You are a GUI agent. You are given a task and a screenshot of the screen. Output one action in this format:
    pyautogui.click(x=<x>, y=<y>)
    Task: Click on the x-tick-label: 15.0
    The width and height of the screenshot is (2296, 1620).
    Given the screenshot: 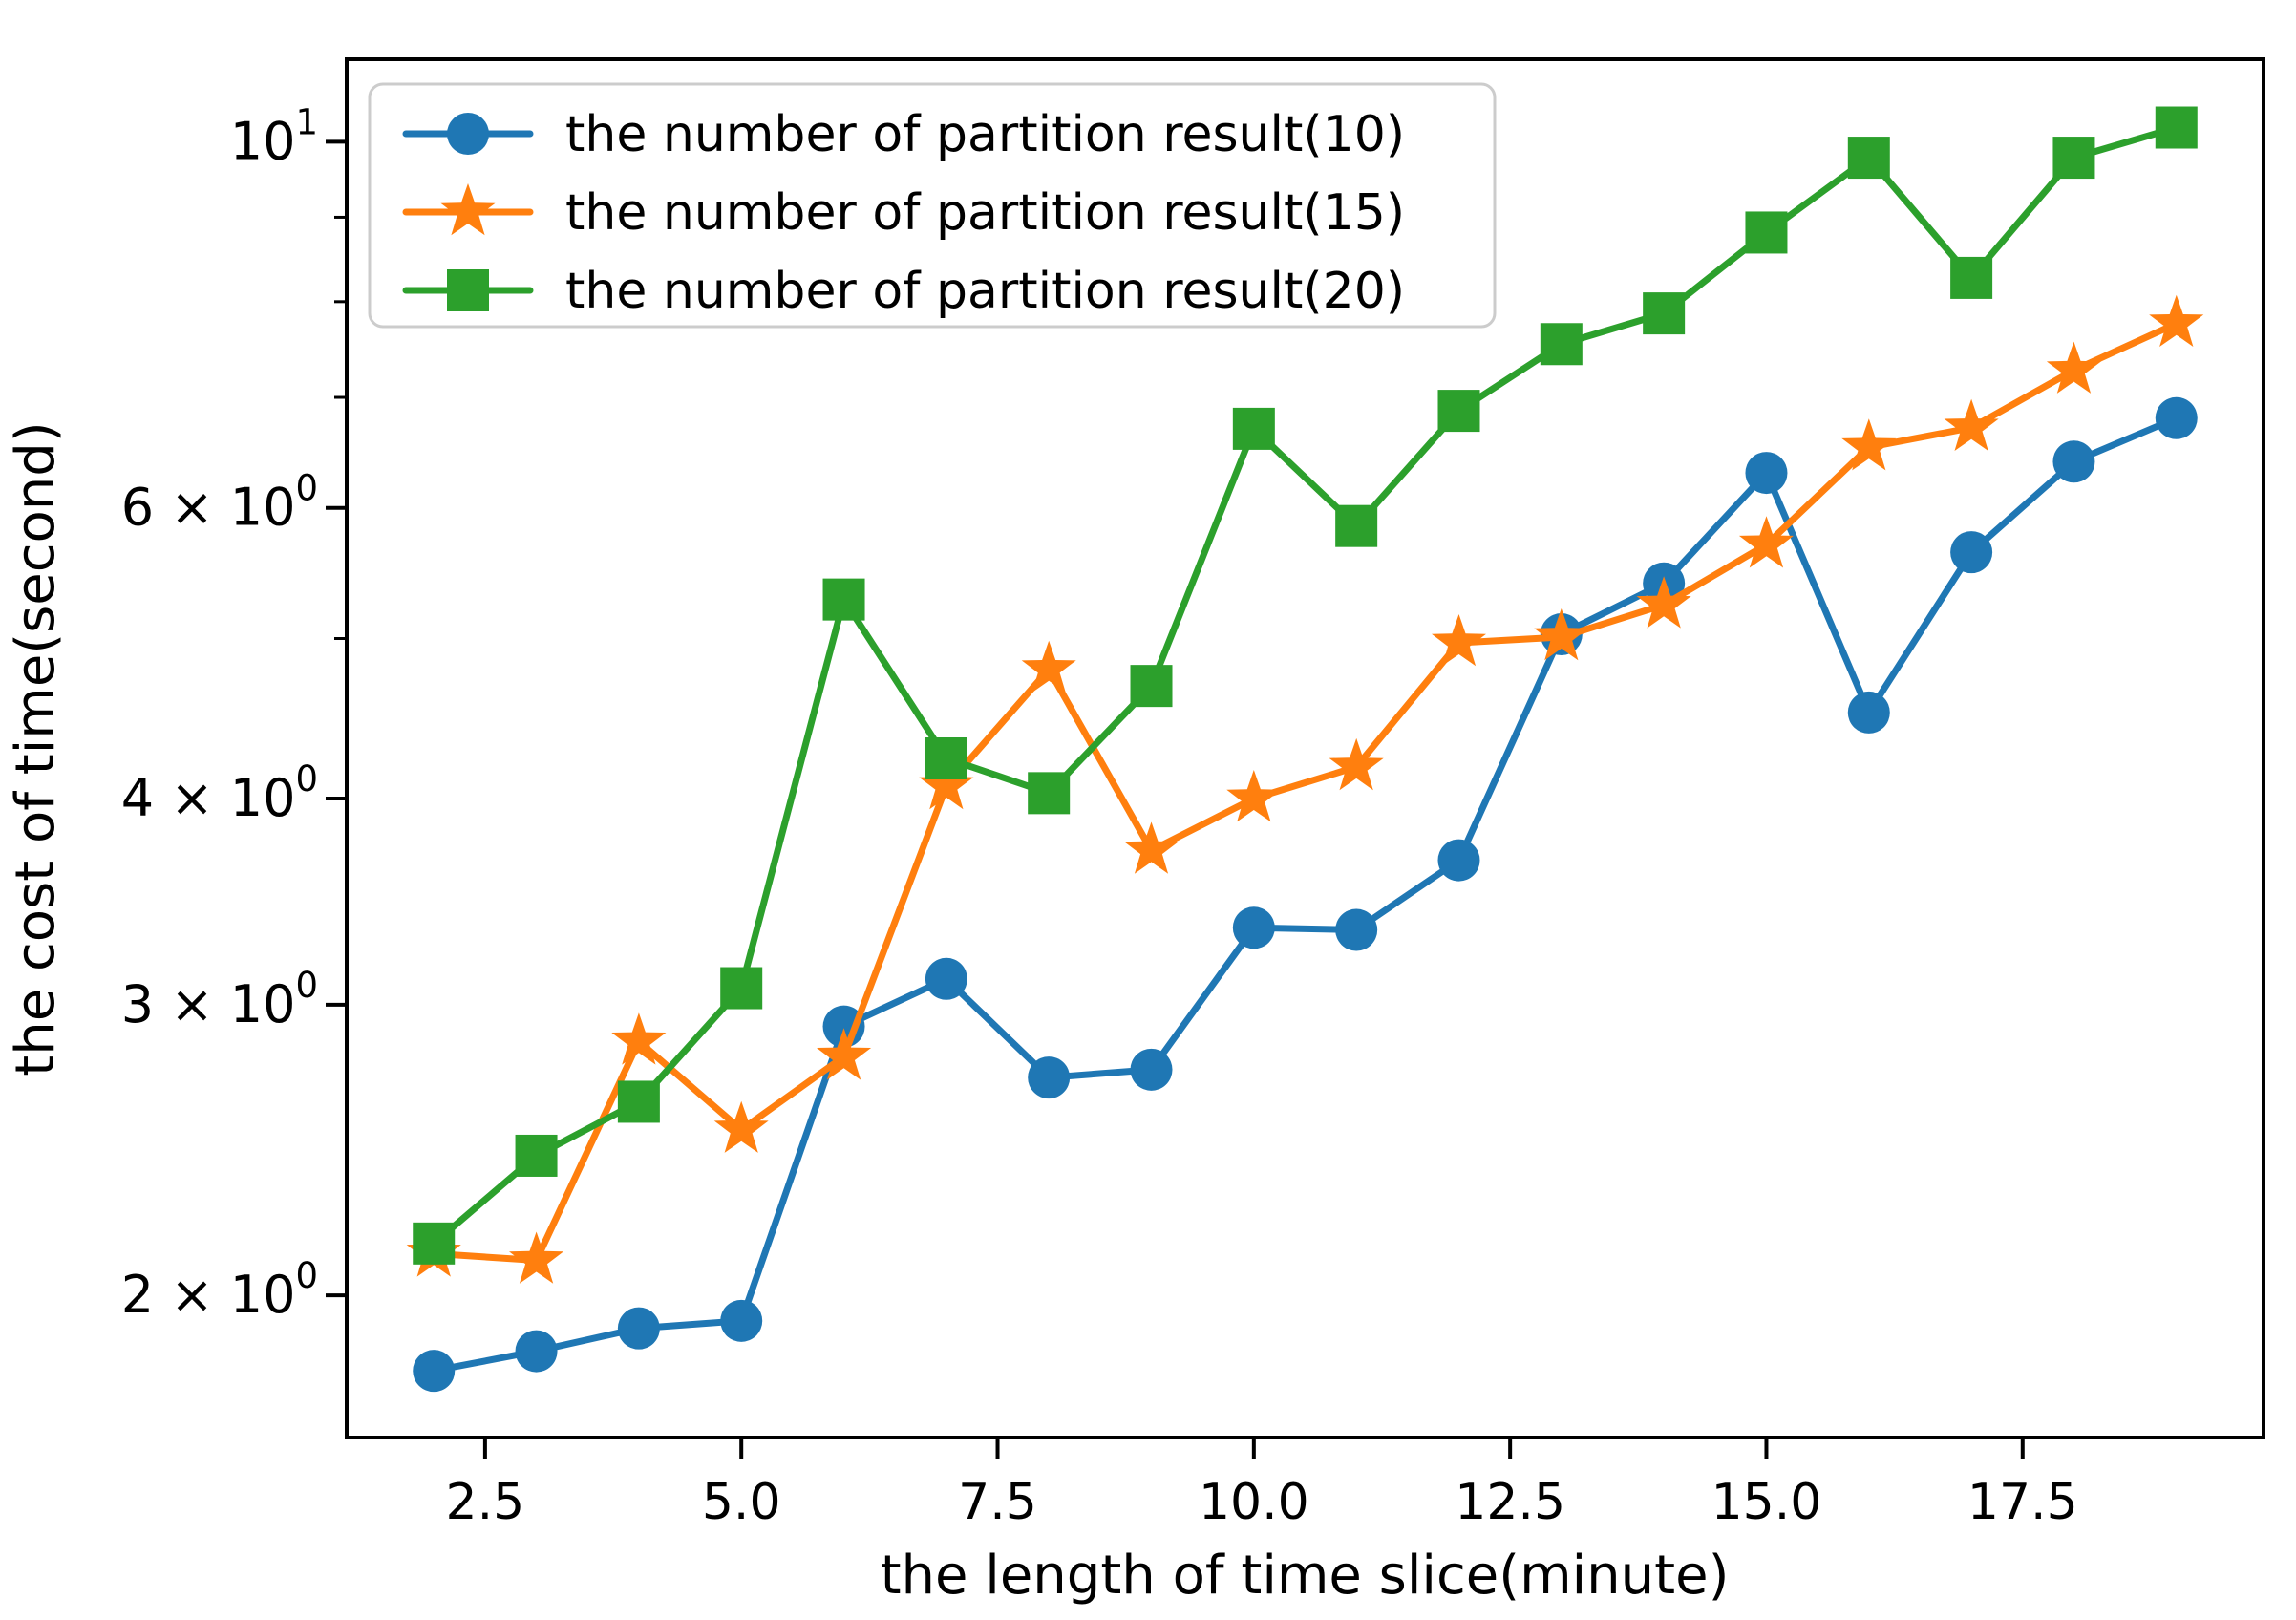 What is the action you would take?
    pyautogui.click(x=1766, y=1503)
    